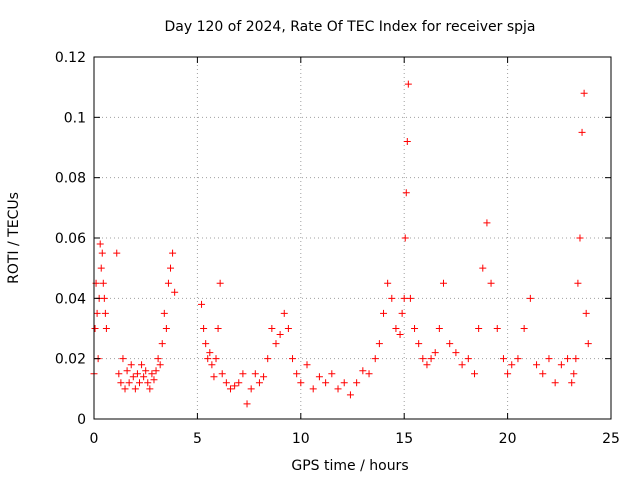 Image resolution: width=640 pixels, height=480 pixels. I want to click on x-tick-label: 10, so click(301, 439).